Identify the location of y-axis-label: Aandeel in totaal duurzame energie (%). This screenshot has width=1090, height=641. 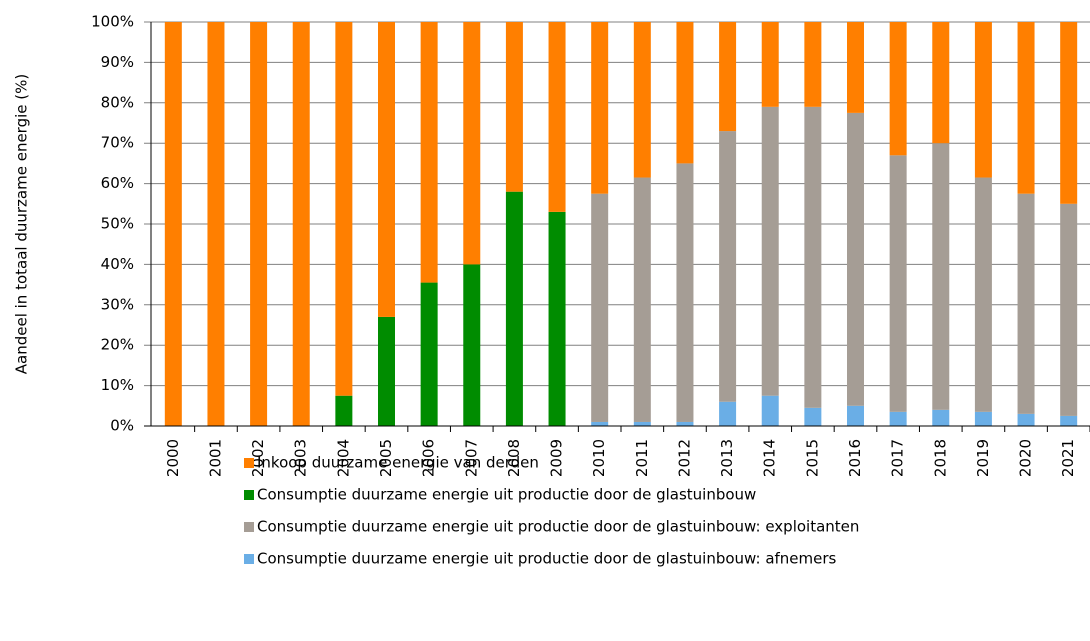
(22, 224).